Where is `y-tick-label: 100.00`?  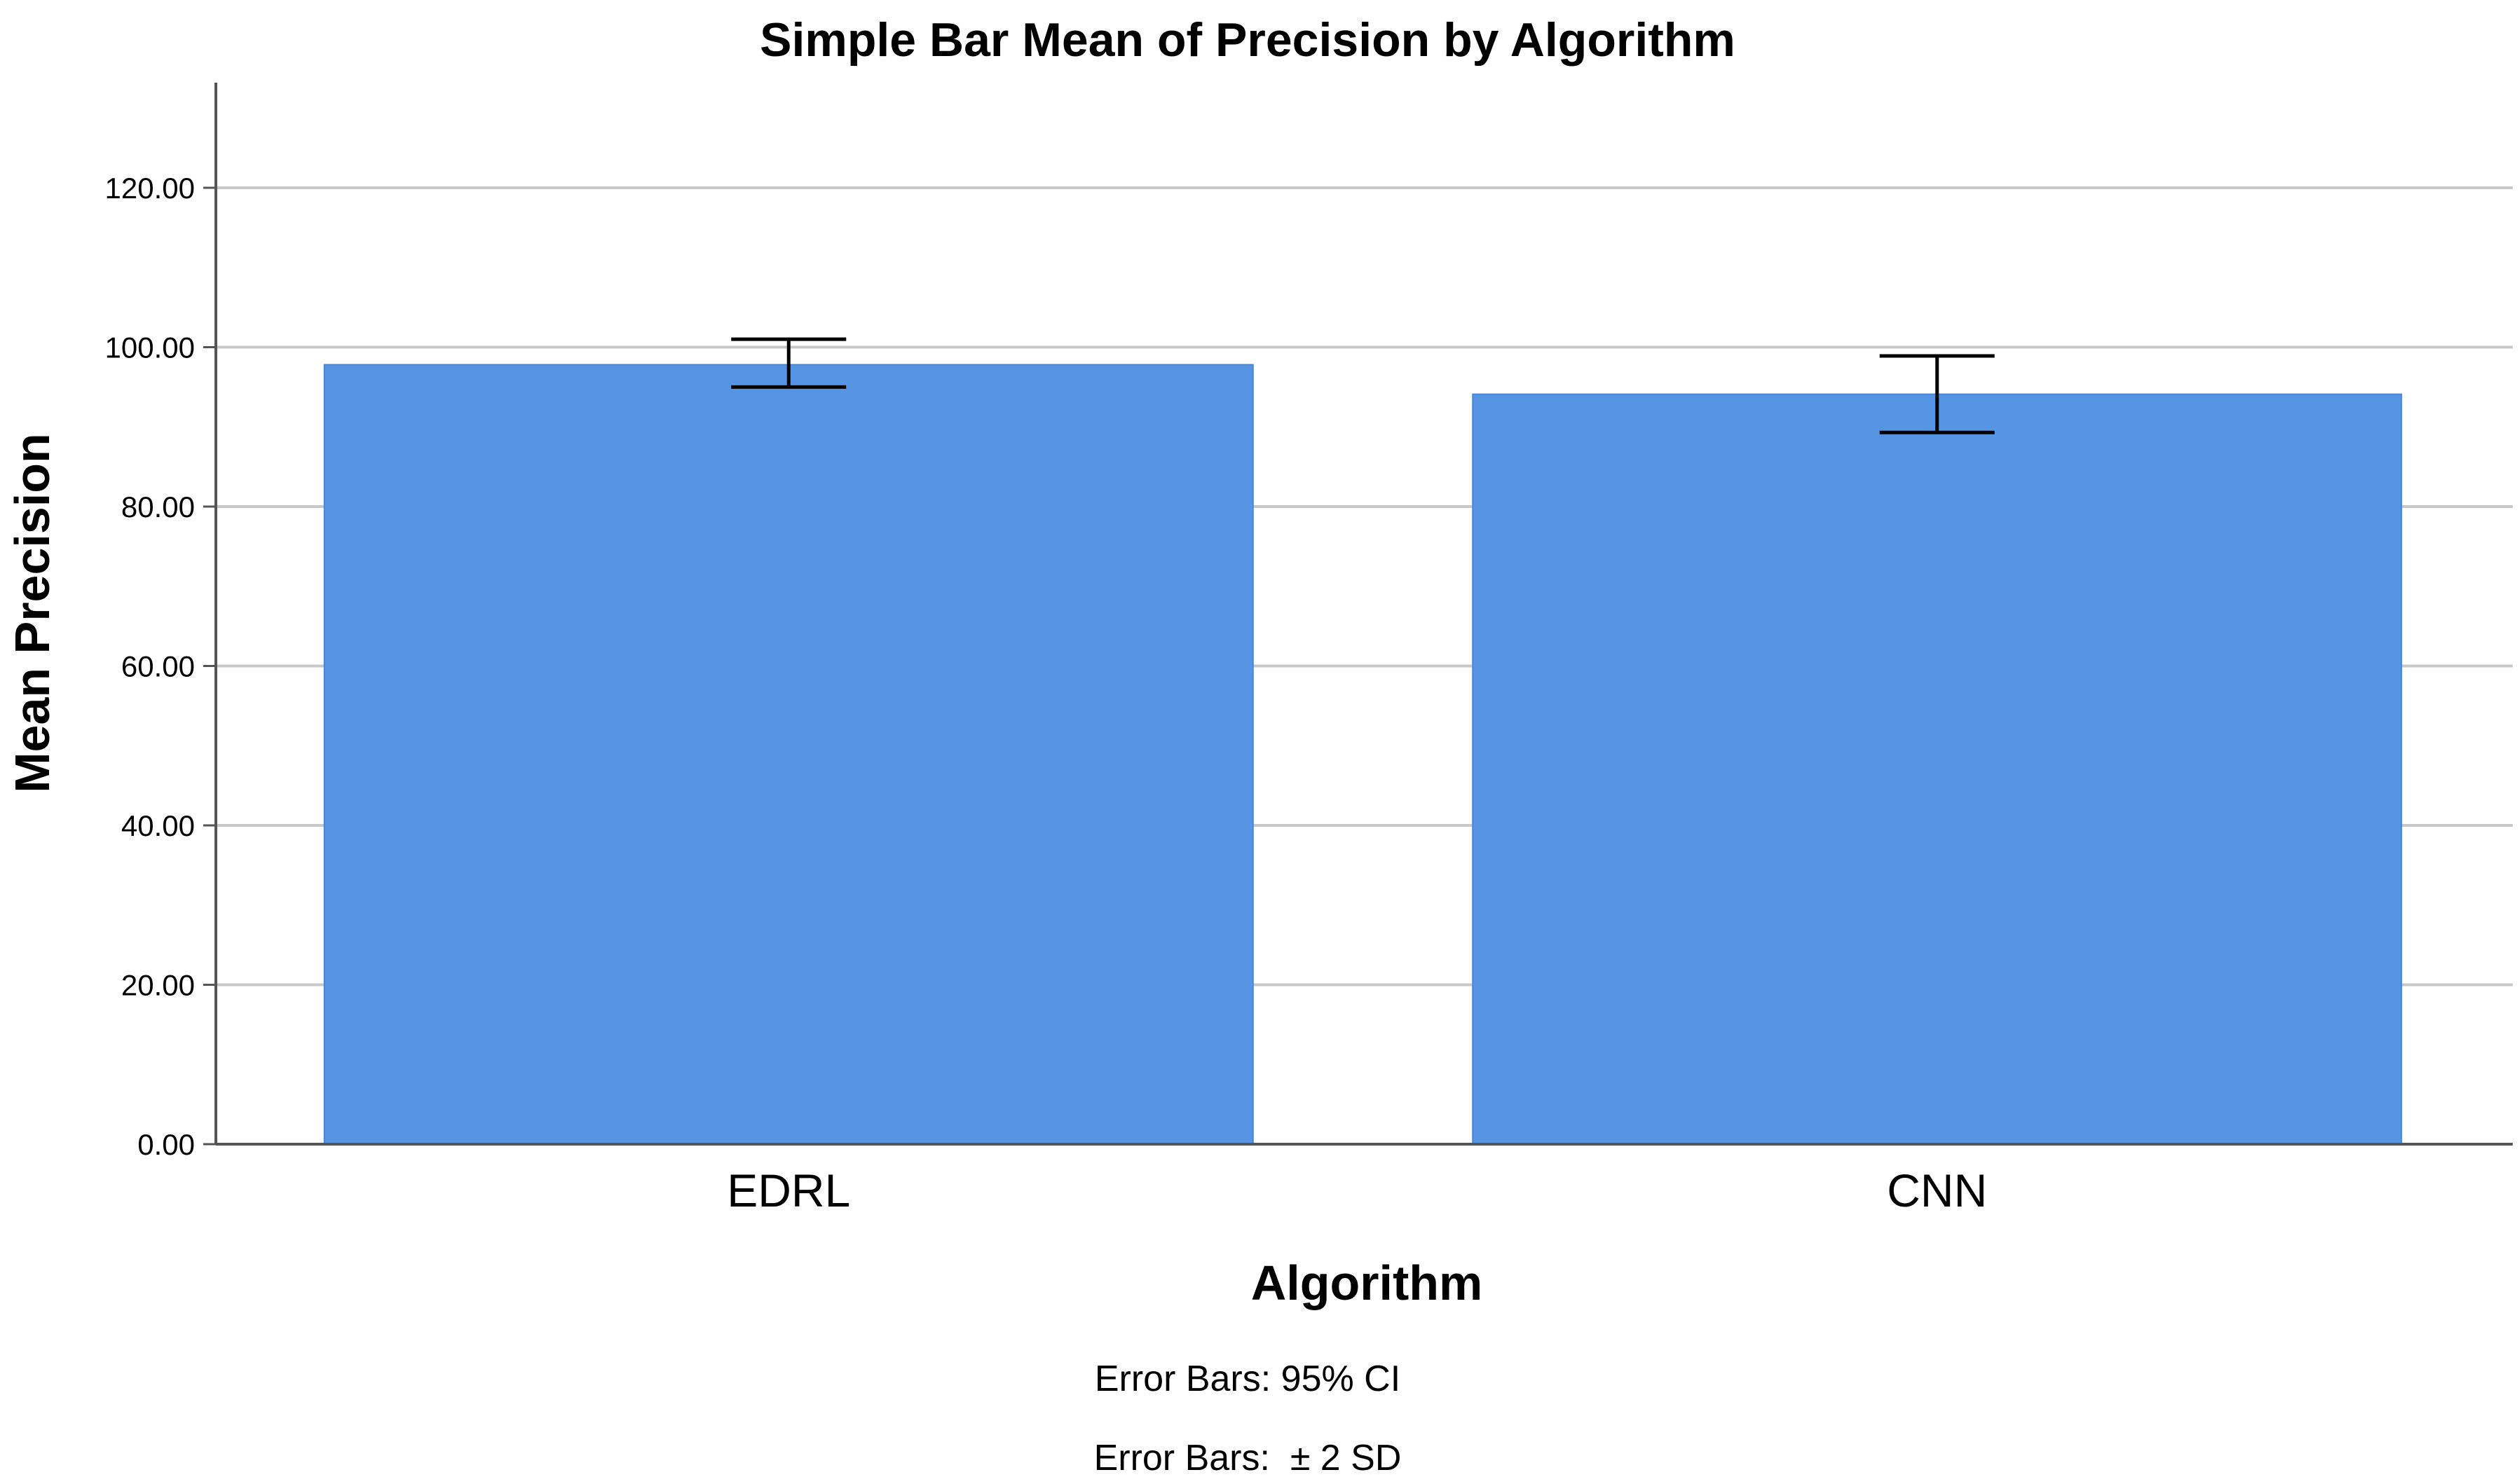
y-tick-label: 100.00 is located at coordinates (150, 347).